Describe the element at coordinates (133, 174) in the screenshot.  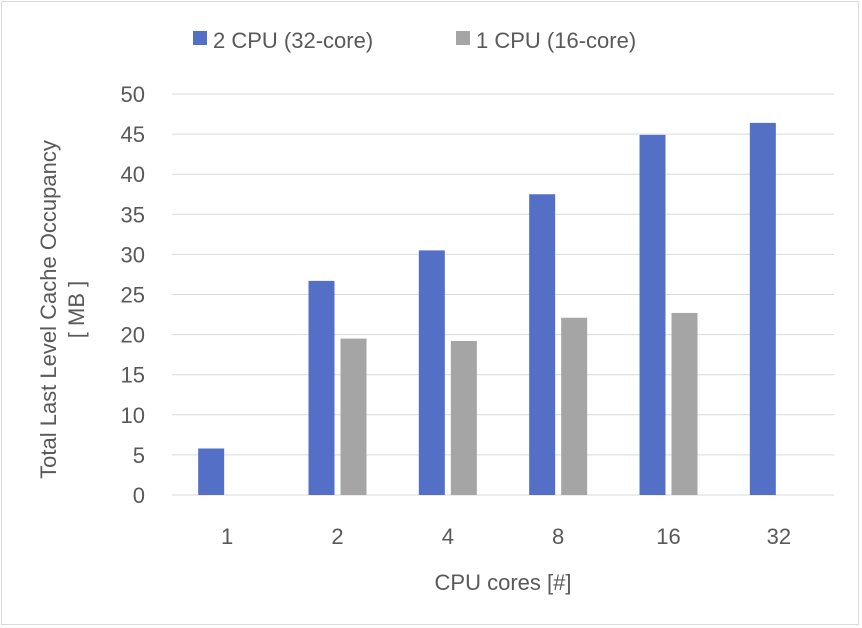
I see `y-tick-label-40: 40` at that location.